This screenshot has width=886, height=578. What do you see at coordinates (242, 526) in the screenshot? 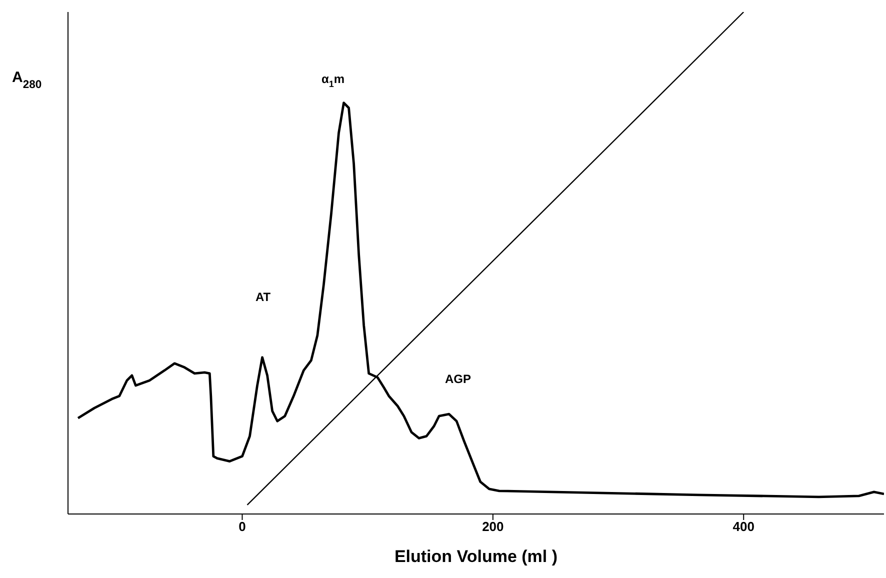
I see `x-tick-label: 0` at bounding box center [242, 526].